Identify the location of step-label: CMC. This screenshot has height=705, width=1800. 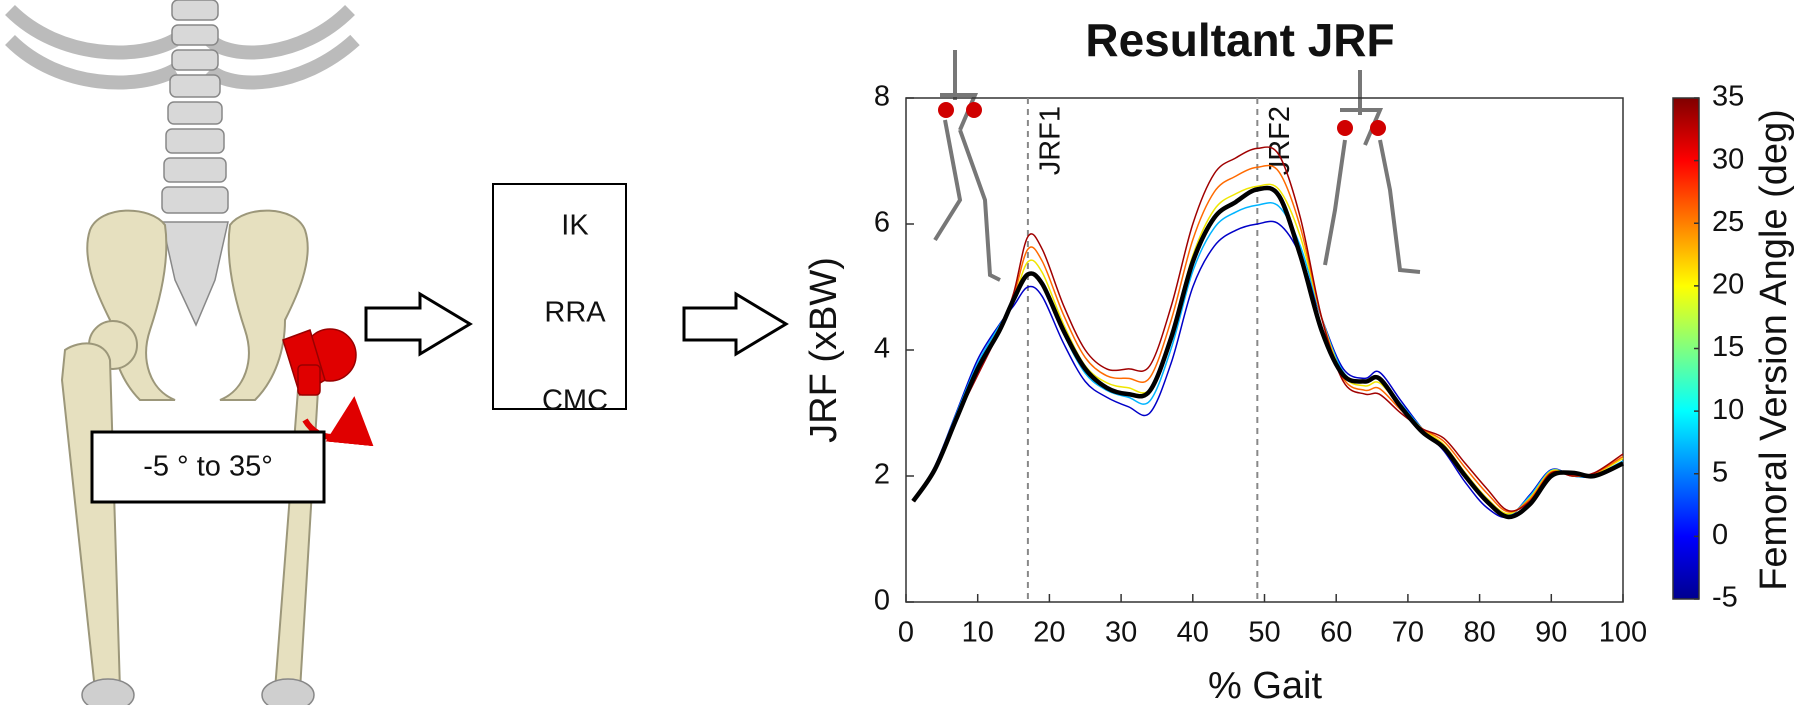
(575, 401).